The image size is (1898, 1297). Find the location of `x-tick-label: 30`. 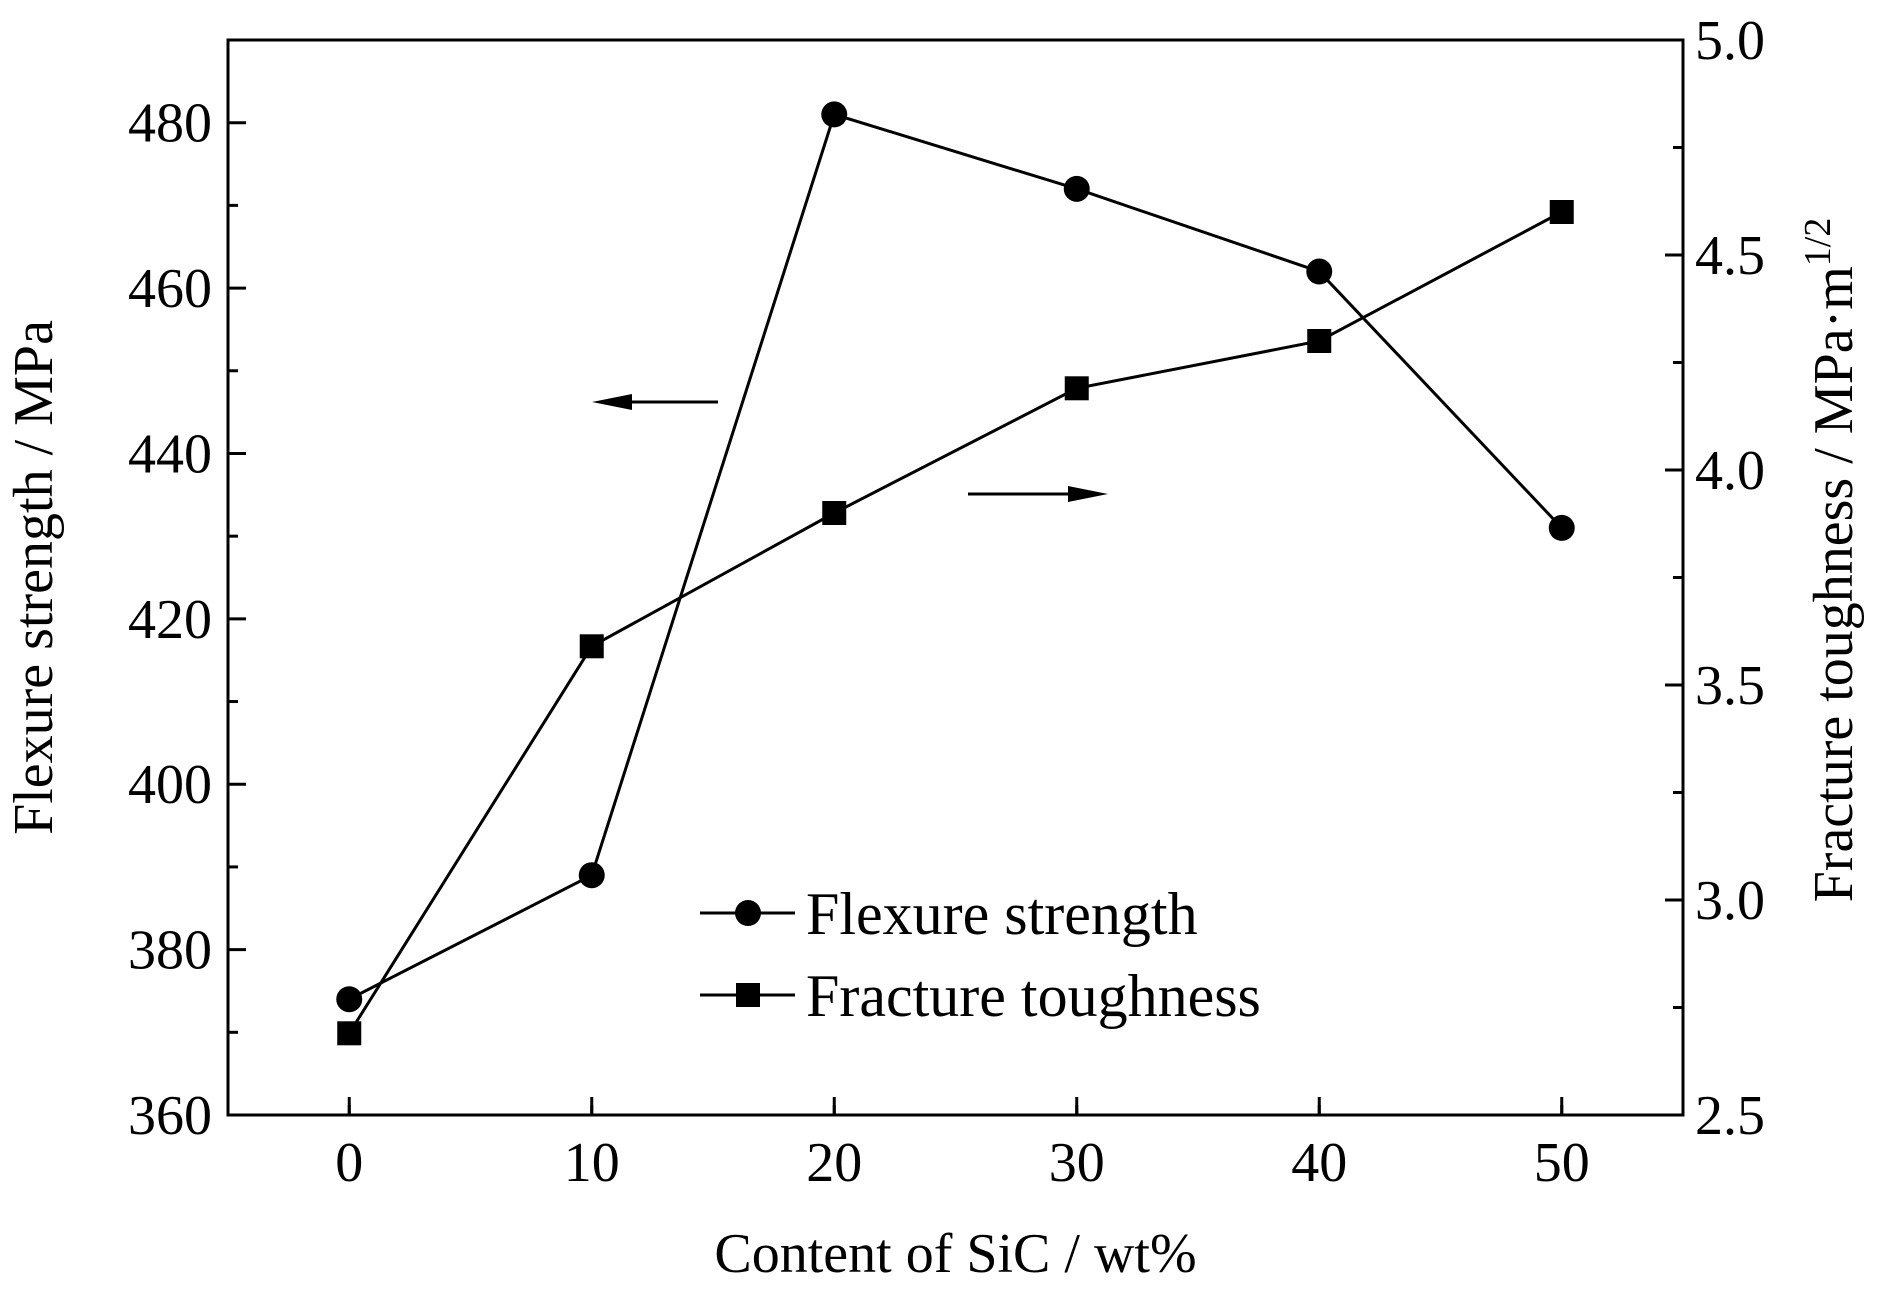

x-tick-label: 30 is located at coordinates (1077, 1163).